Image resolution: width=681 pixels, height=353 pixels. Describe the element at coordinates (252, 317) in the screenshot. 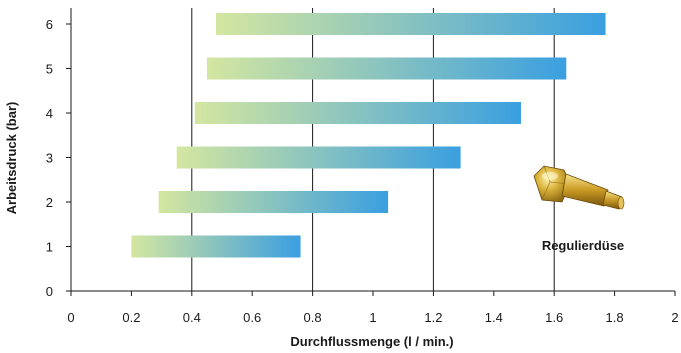

I see `x-tick-label: 0.6` at that location.